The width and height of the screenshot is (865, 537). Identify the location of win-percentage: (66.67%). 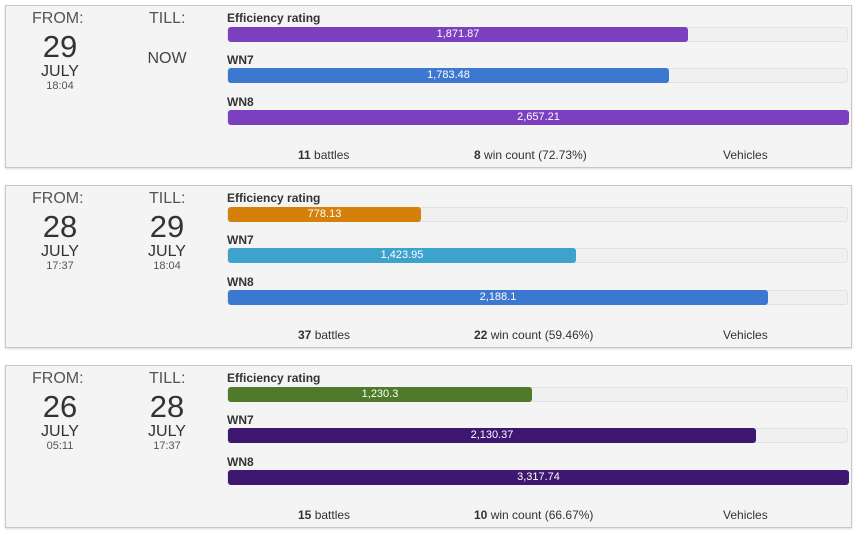
(569, 515).